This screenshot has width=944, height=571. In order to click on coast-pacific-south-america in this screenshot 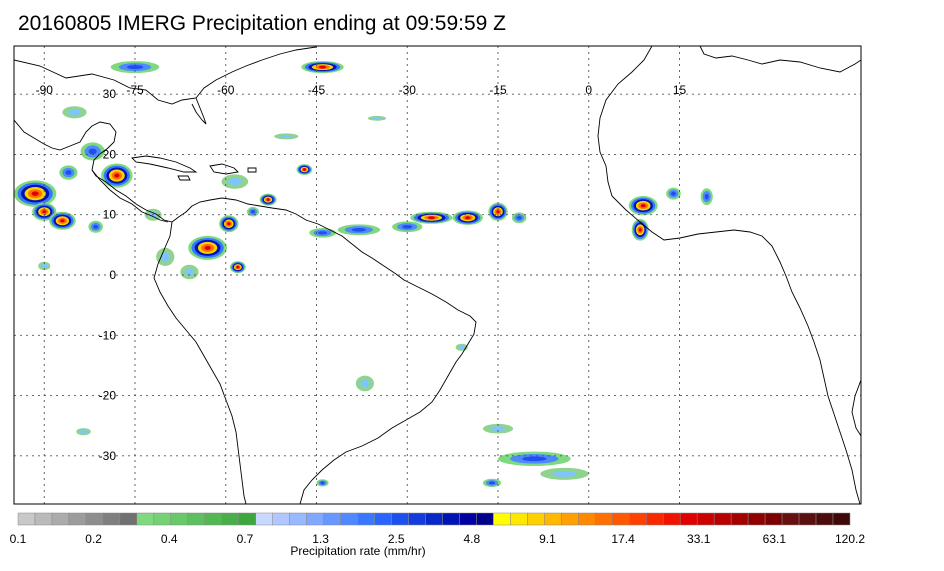, I will do `click(200, 362)`.